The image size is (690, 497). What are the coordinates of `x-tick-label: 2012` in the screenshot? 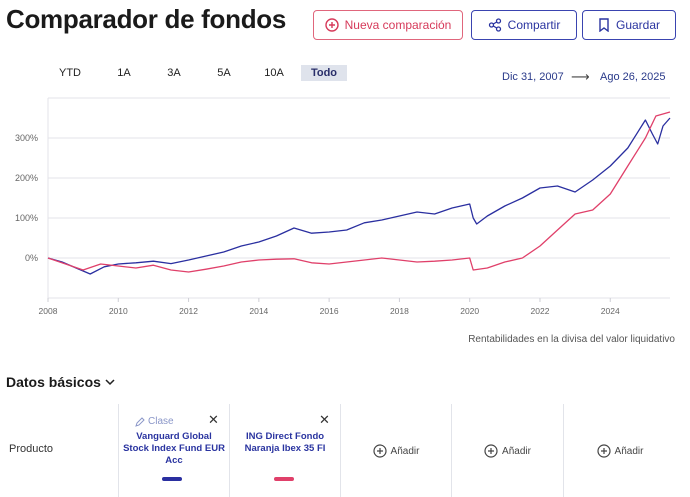 It's located at (188, 311).